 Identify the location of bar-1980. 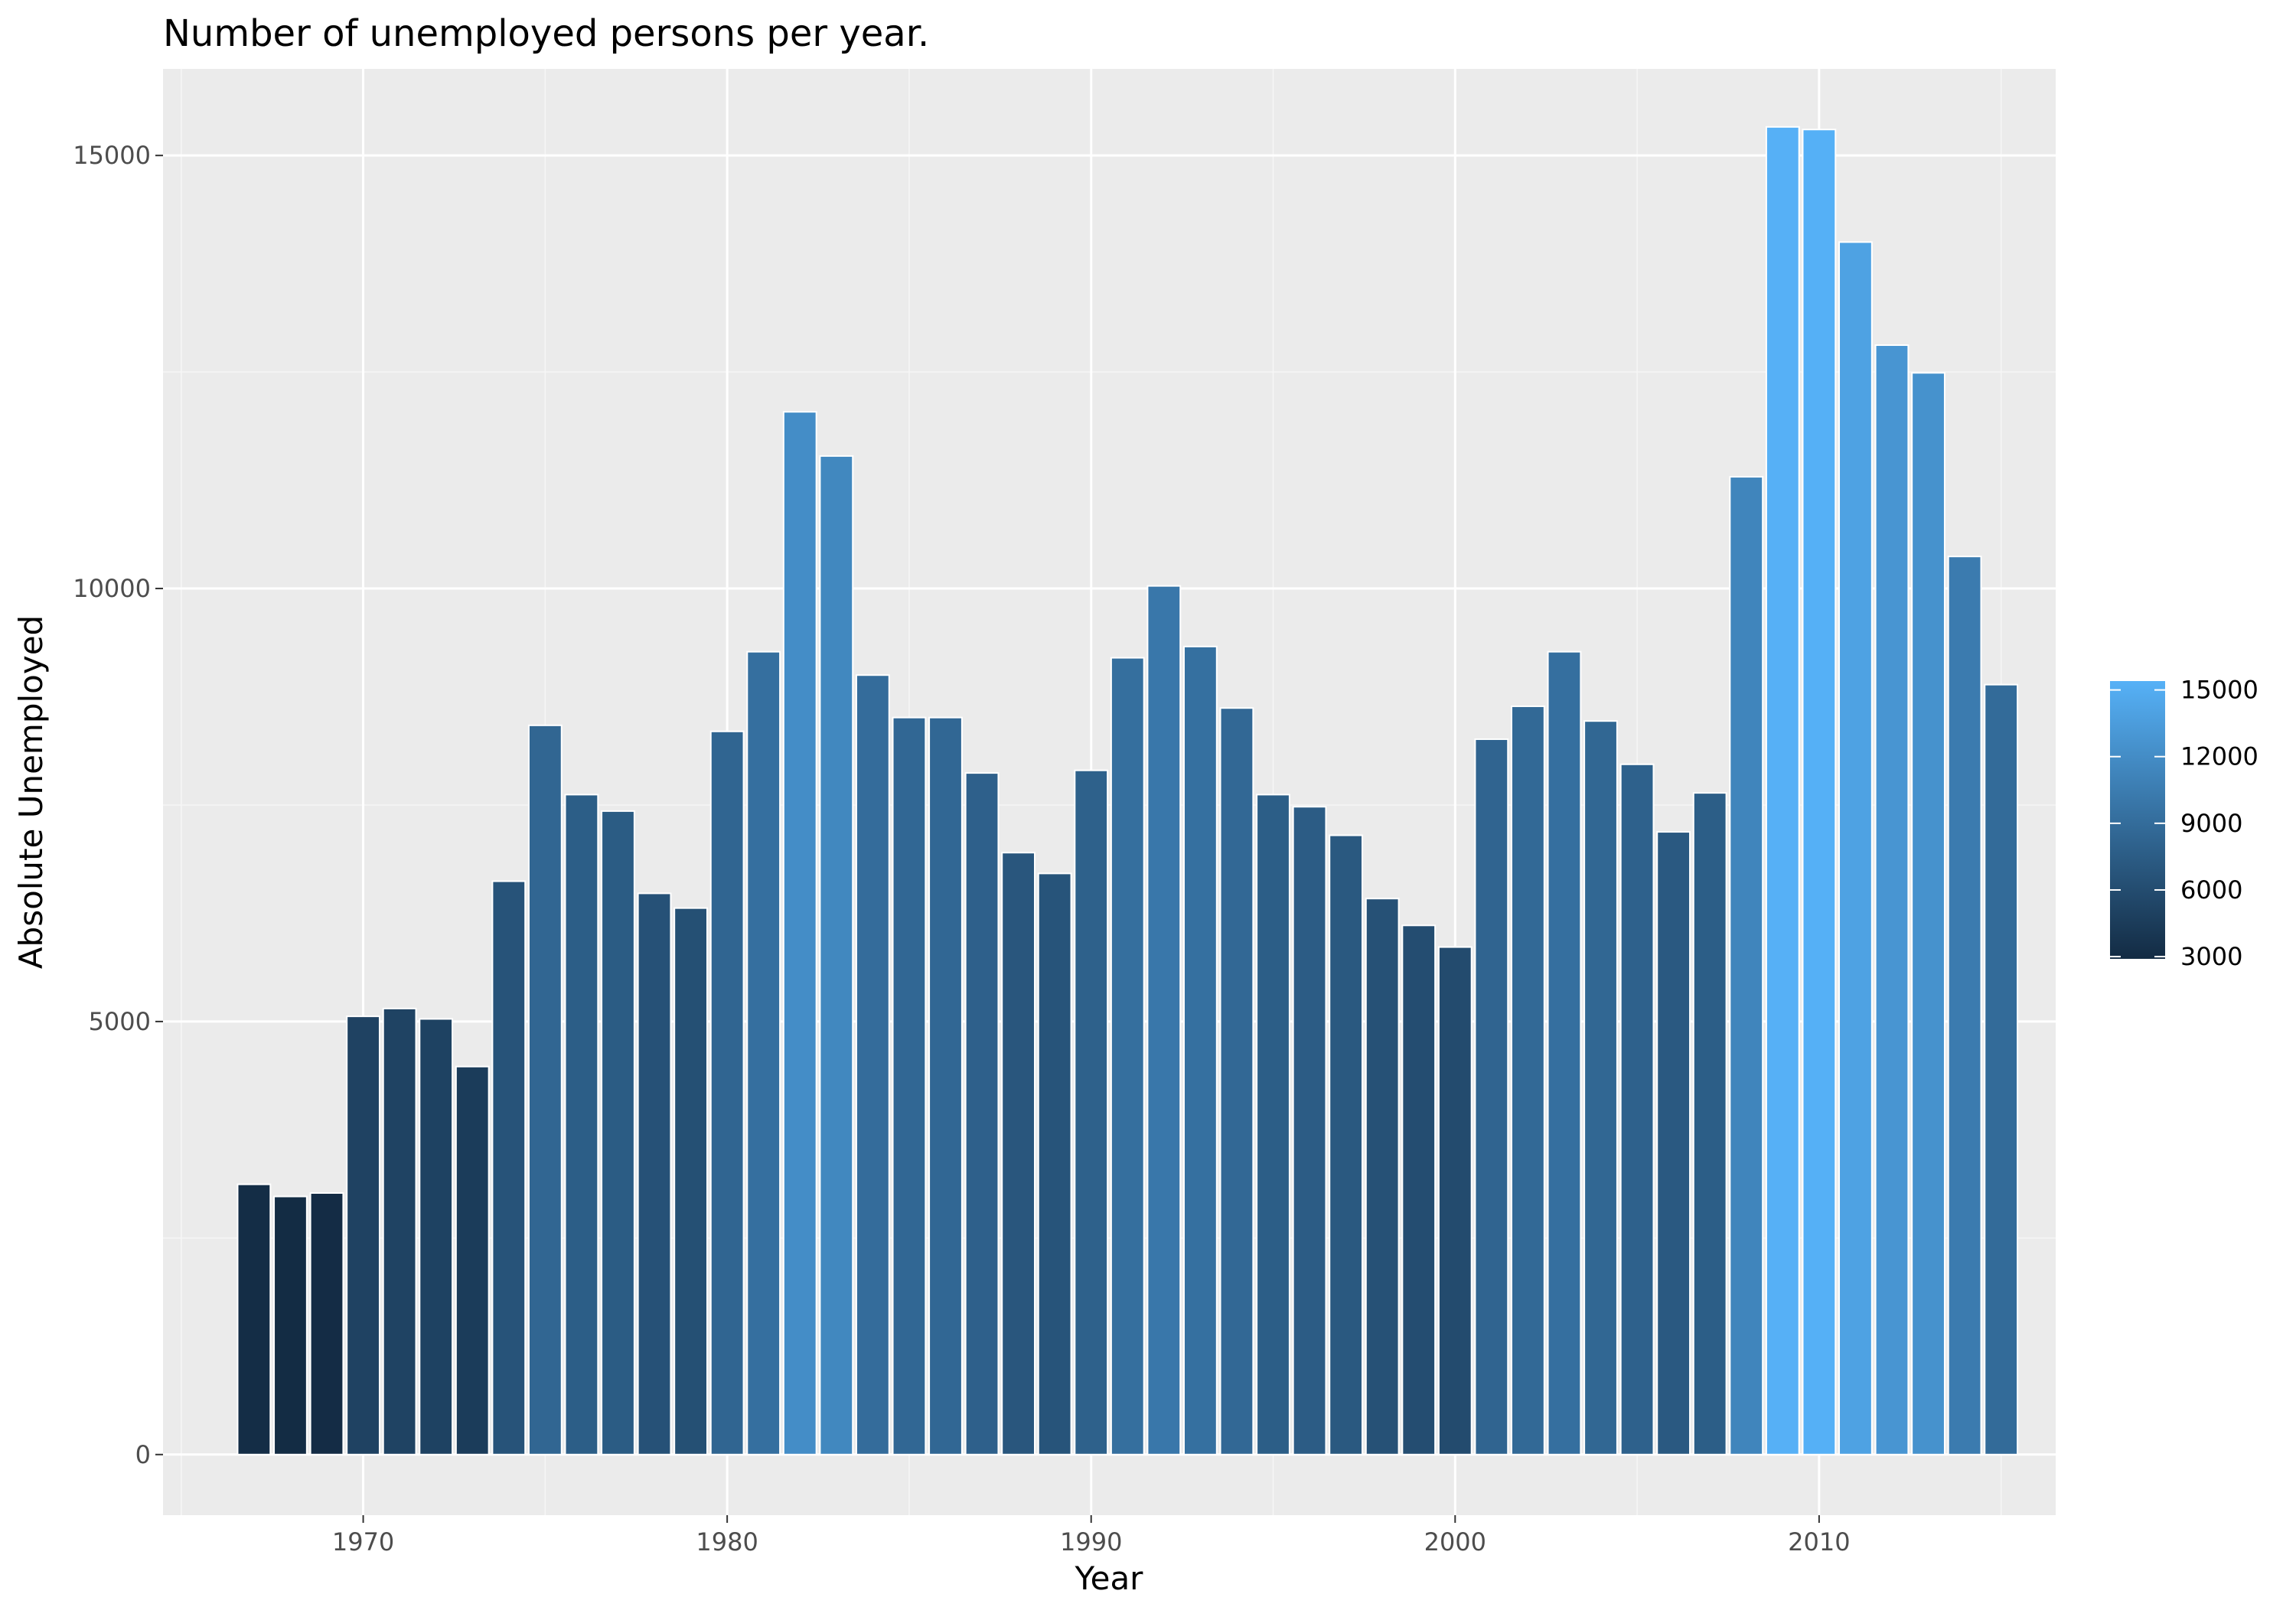
(727, 1092).